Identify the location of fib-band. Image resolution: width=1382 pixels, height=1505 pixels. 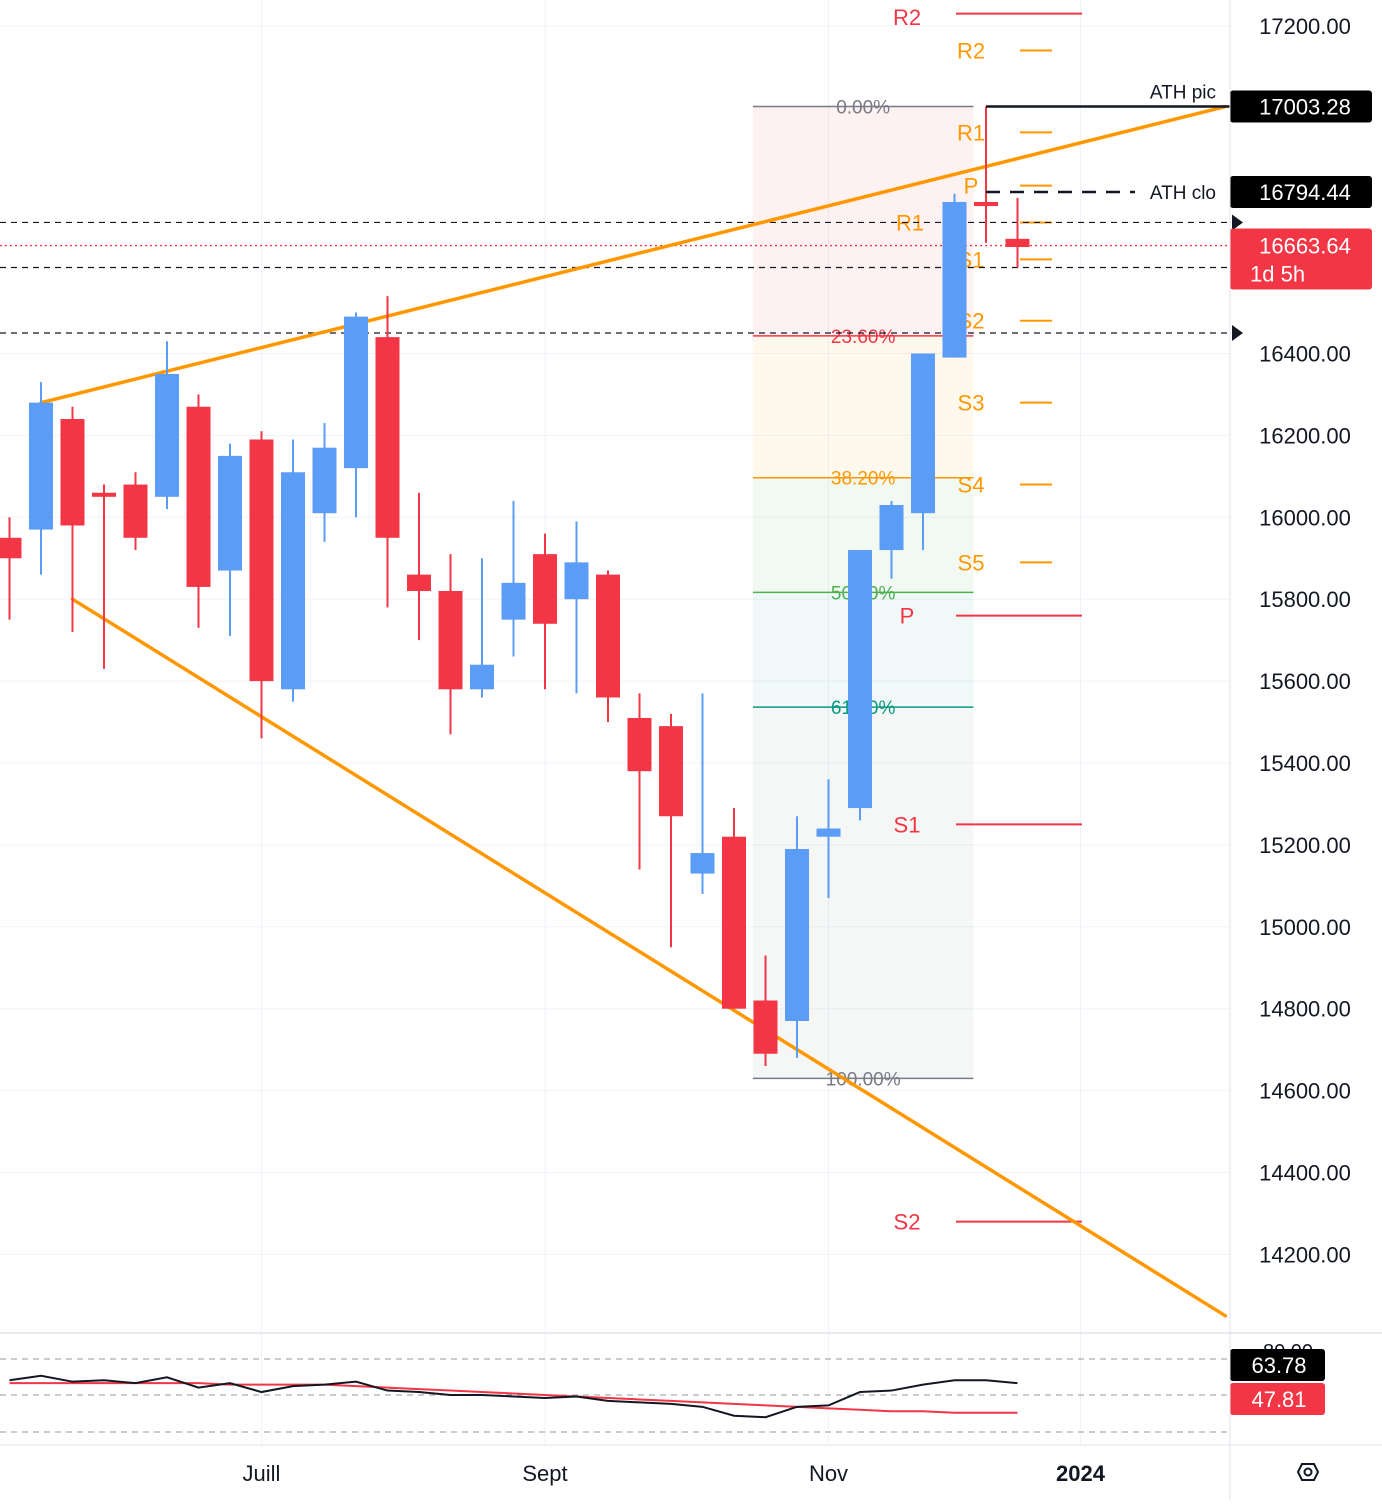
(863, 221).